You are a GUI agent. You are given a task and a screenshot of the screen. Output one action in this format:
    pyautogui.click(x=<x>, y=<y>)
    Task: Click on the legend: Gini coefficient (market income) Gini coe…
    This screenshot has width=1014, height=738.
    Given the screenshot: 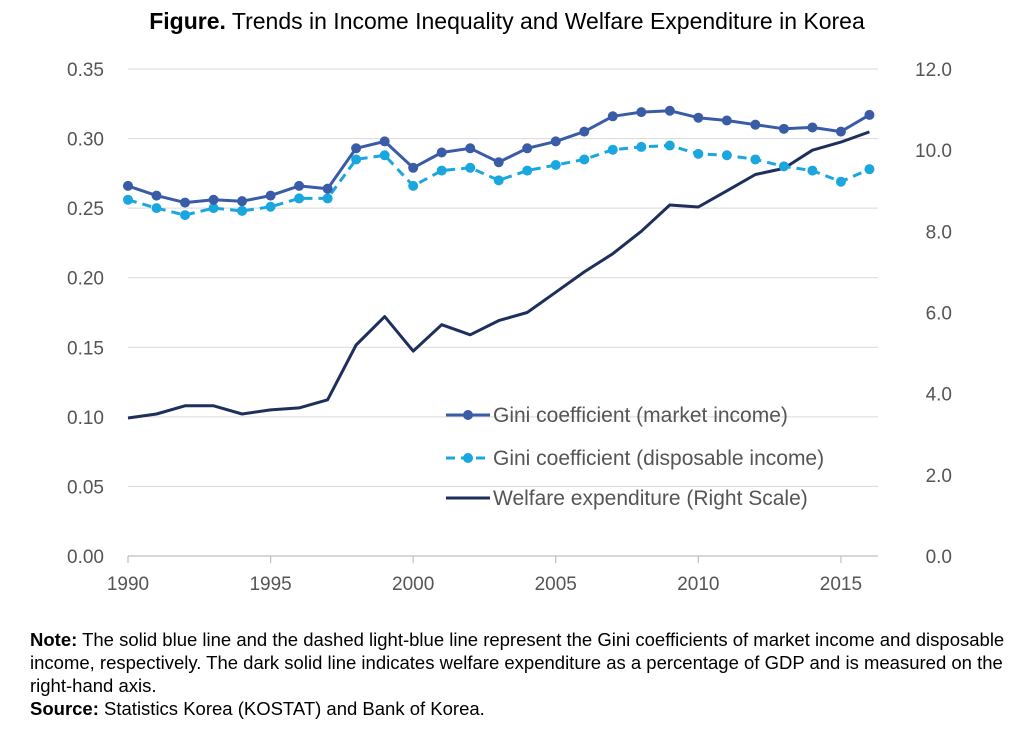 What is the action you would take?
    pyautogui.click(x=635, y=457)
    